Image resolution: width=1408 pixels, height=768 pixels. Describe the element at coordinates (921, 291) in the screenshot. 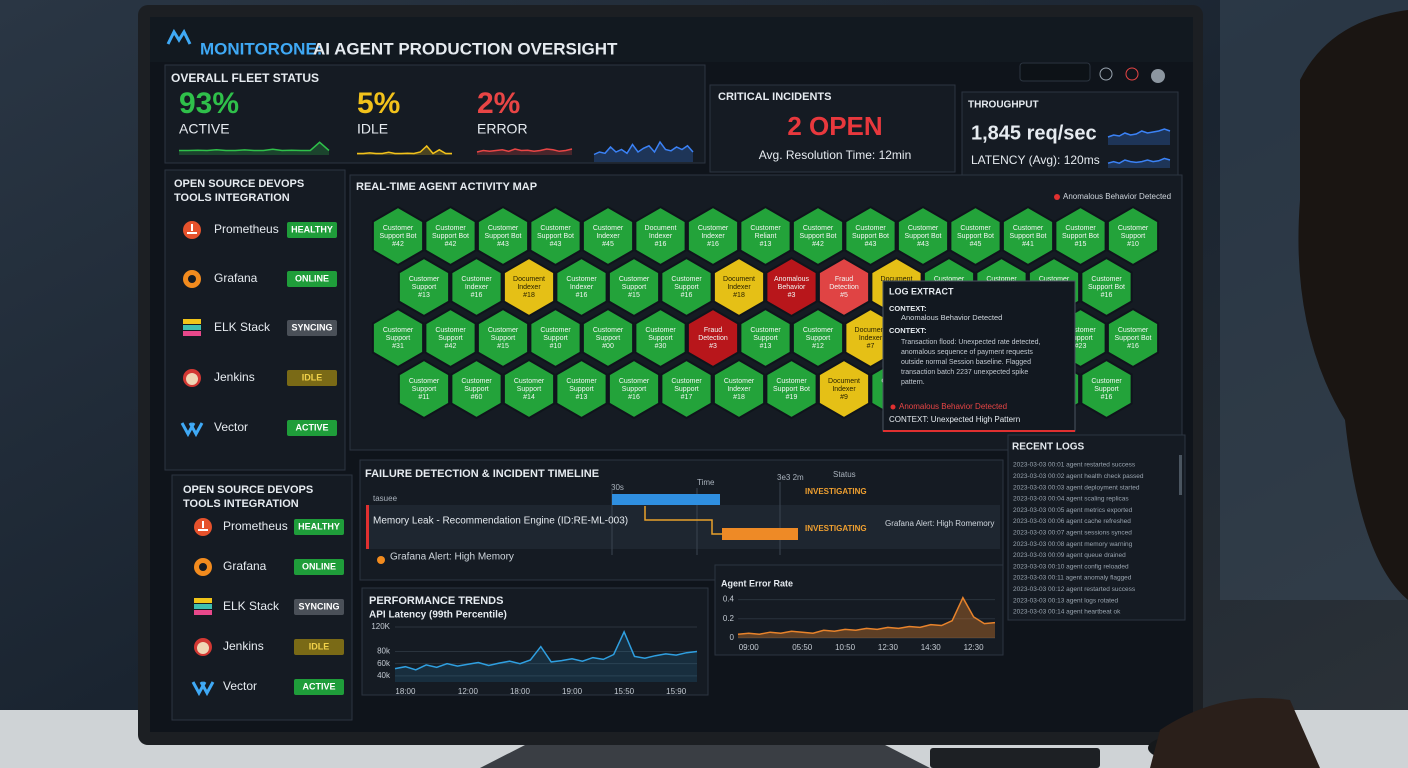

I see `popup-title: LOG EXTRACT` at that location.